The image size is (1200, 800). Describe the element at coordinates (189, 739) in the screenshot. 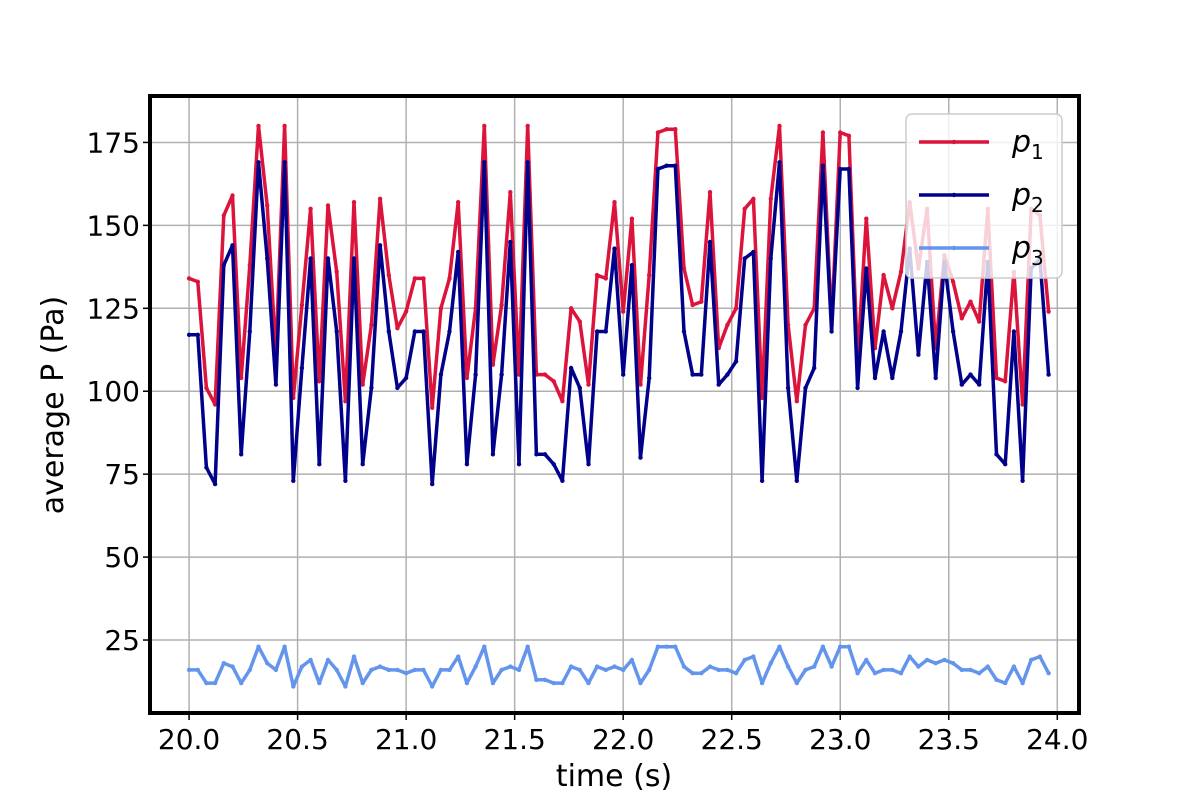

I see `x-tick-label: 20.0` at that location.